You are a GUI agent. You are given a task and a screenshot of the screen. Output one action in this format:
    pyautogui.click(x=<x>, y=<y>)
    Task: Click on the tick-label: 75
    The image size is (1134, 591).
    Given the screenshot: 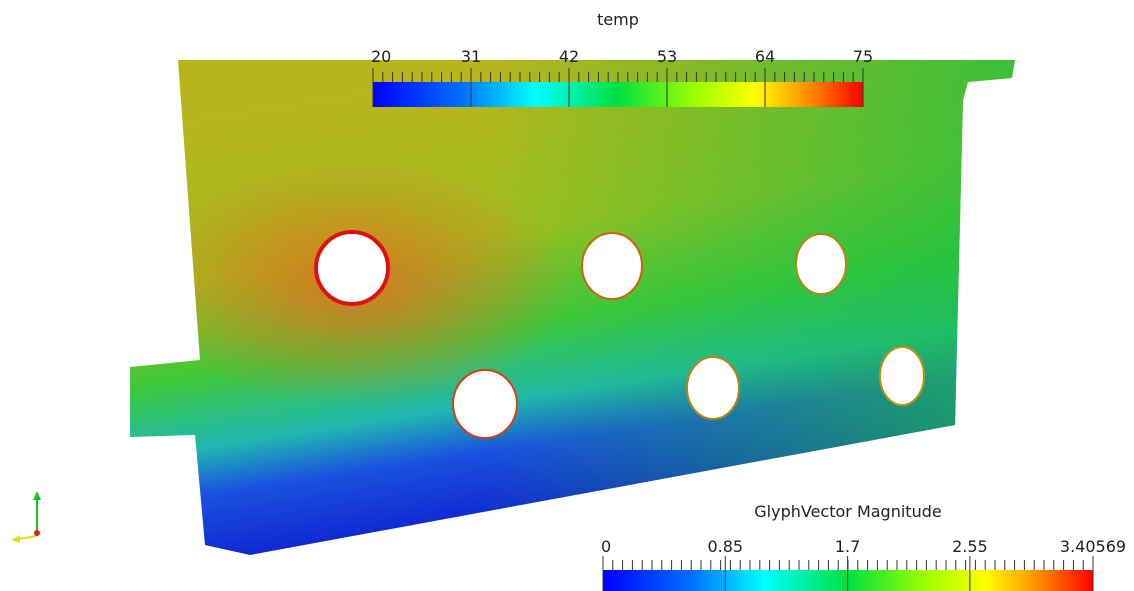 What is the action you would take?
    pyautogui.click(x=863, y=56)
    